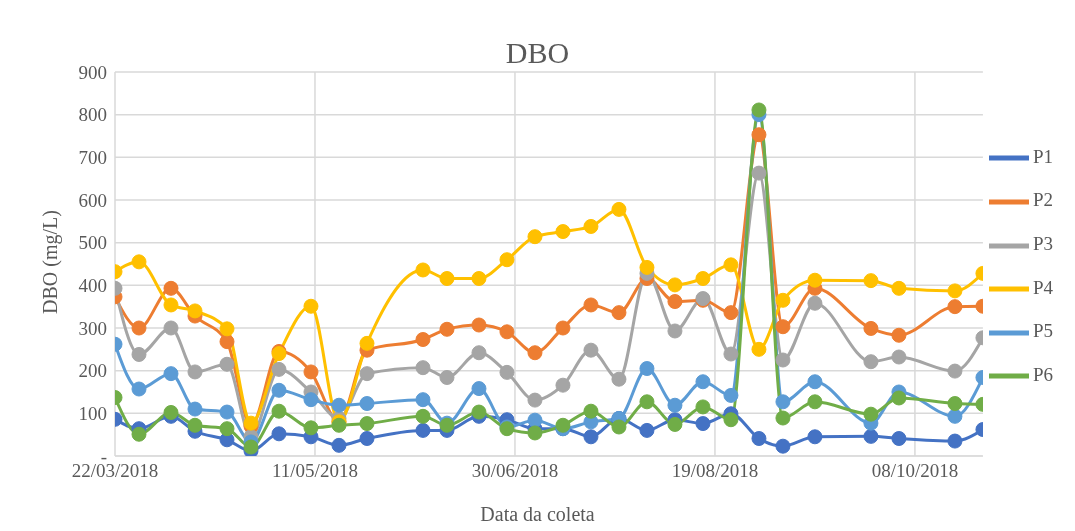 This screenshot has height=531, width=1075. I want to click on y-axis-title: DBO (mg/L), so click(51, 262).